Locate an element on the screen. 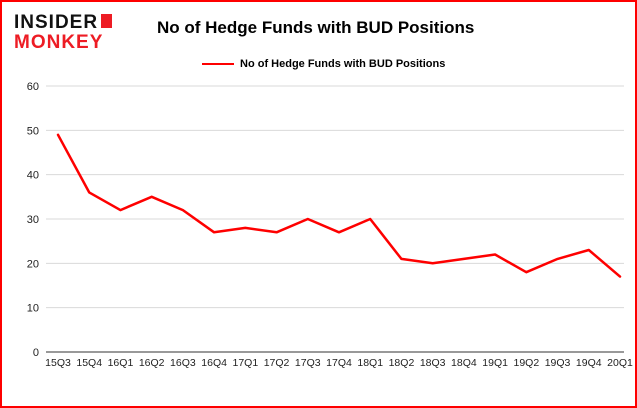  logo-text-monkey: MONKEY is located at coordinates (59, 43).